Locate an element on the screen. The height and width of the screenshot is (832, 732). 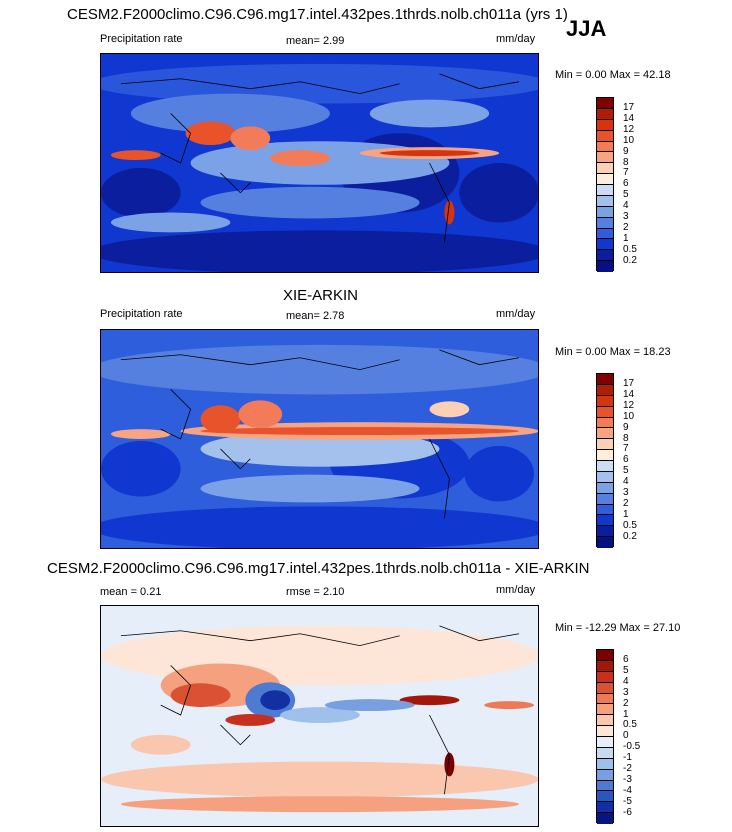
panel-2-title: XIE-ARKIN is located at coordinates (321, 295).